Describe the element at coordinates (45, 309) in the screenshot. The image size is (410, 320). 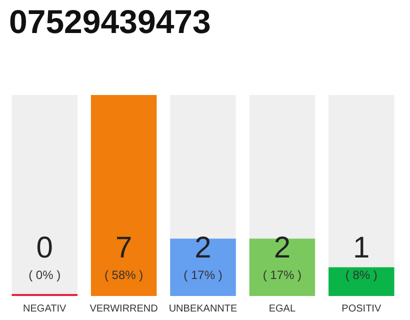
I see `x-tick-label: NEGATIV` at that location.